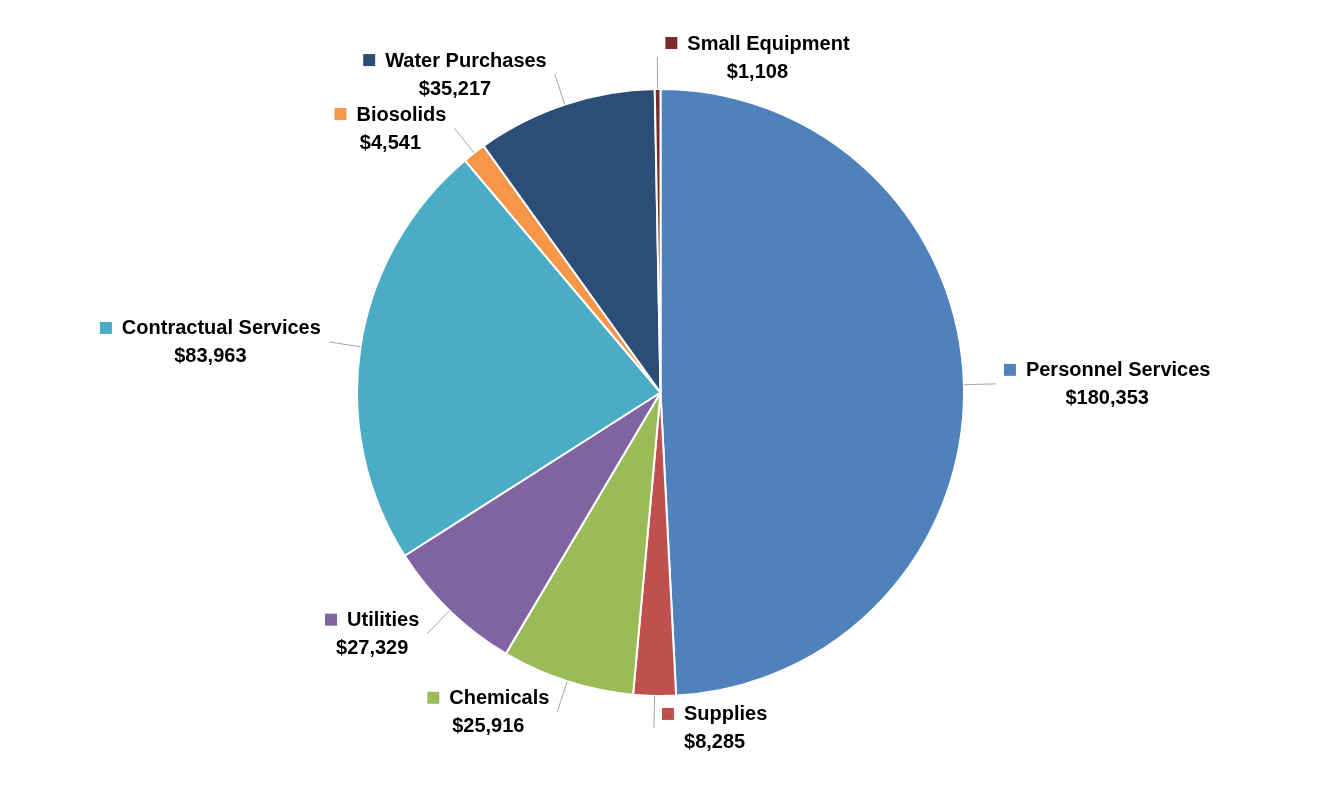 This screenshot has height=785, width=1321. I want to click on data-label: $4,541, so click(390, 141).